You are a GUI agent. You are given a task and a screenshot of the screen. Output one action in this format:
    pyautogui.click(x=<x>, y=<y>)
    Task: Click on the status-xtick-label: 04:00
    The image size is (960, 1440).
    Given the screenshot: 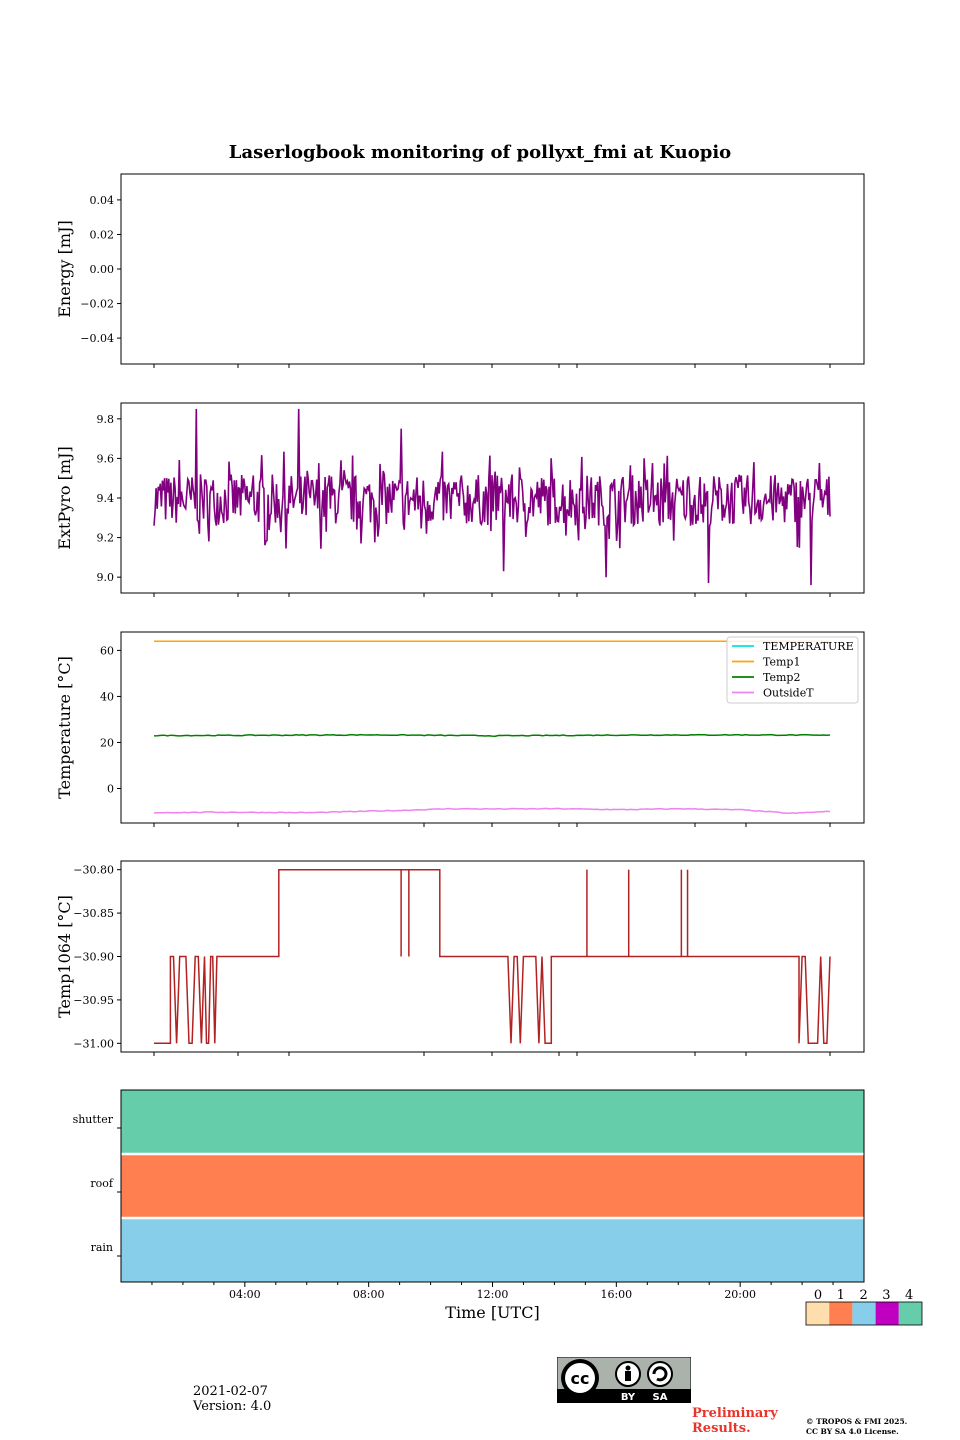 What is the action you would take?
    pyautogui.click(x=245, y=1294)
    